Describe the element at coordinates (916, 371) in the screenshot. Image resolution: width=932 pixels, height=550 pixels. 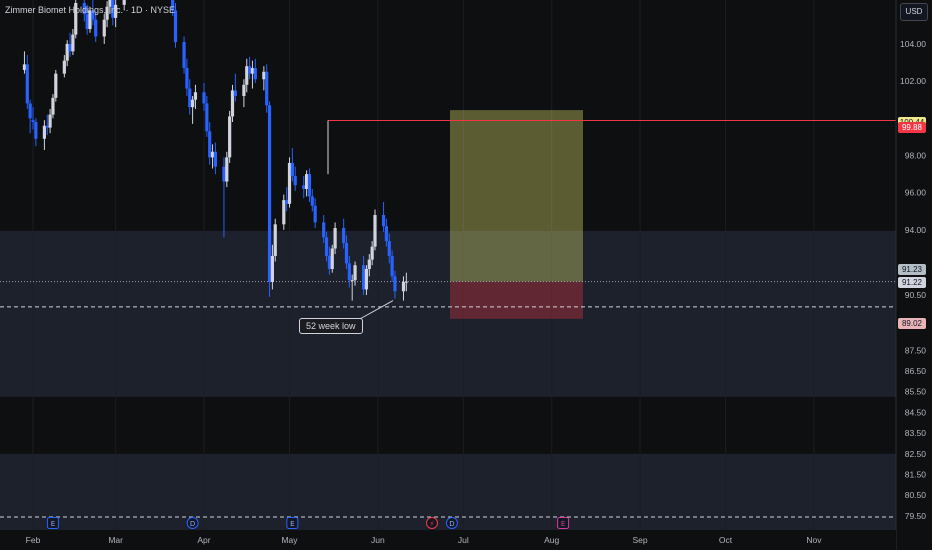
I see `y-tick-8: 86.50` at that location.